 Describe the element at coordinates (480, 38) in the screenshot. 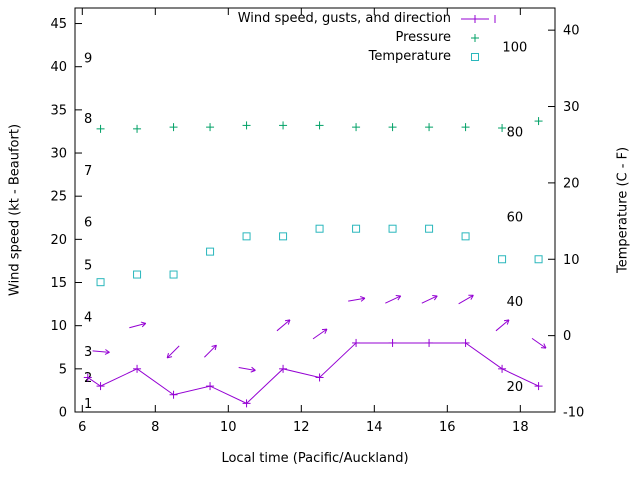

I see `pressure-legend-marker-icon` at that location.